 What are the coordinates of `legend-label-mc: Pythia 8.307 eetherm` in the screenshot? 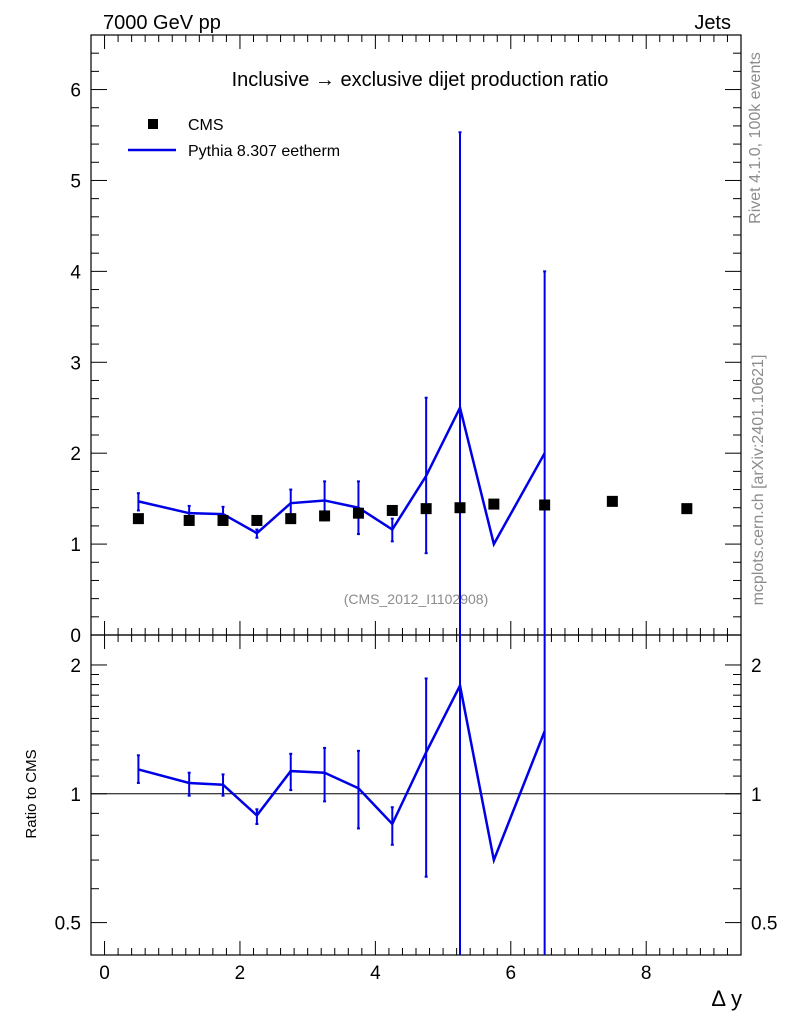 It's located at (264, 151).